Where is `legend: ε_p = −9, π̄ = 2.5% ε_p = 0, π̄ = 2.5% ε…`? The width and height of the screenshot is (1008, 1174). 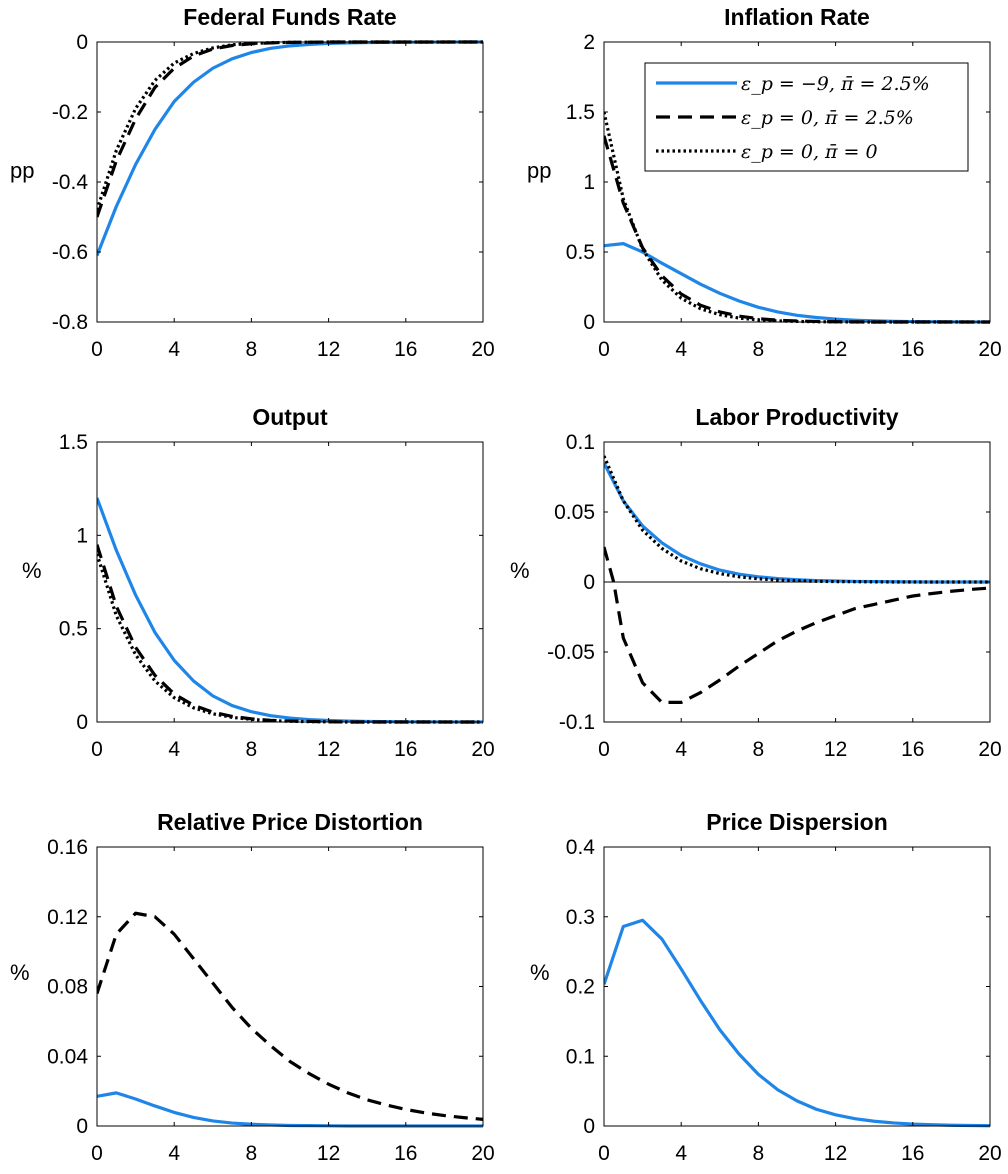 legend: ε_p = −9, π̄ = 2.5% ε_p = 0, π̄ = 2.5% ε… is located at coordinates (806, 117).